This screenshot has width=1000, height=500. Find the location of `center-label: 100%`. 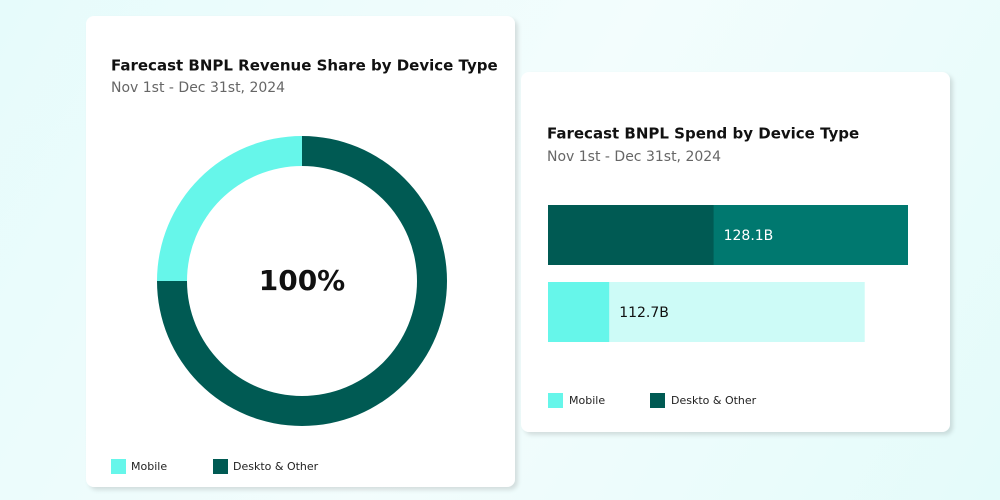

center-label: 100% is located at coordinates (302, 280).